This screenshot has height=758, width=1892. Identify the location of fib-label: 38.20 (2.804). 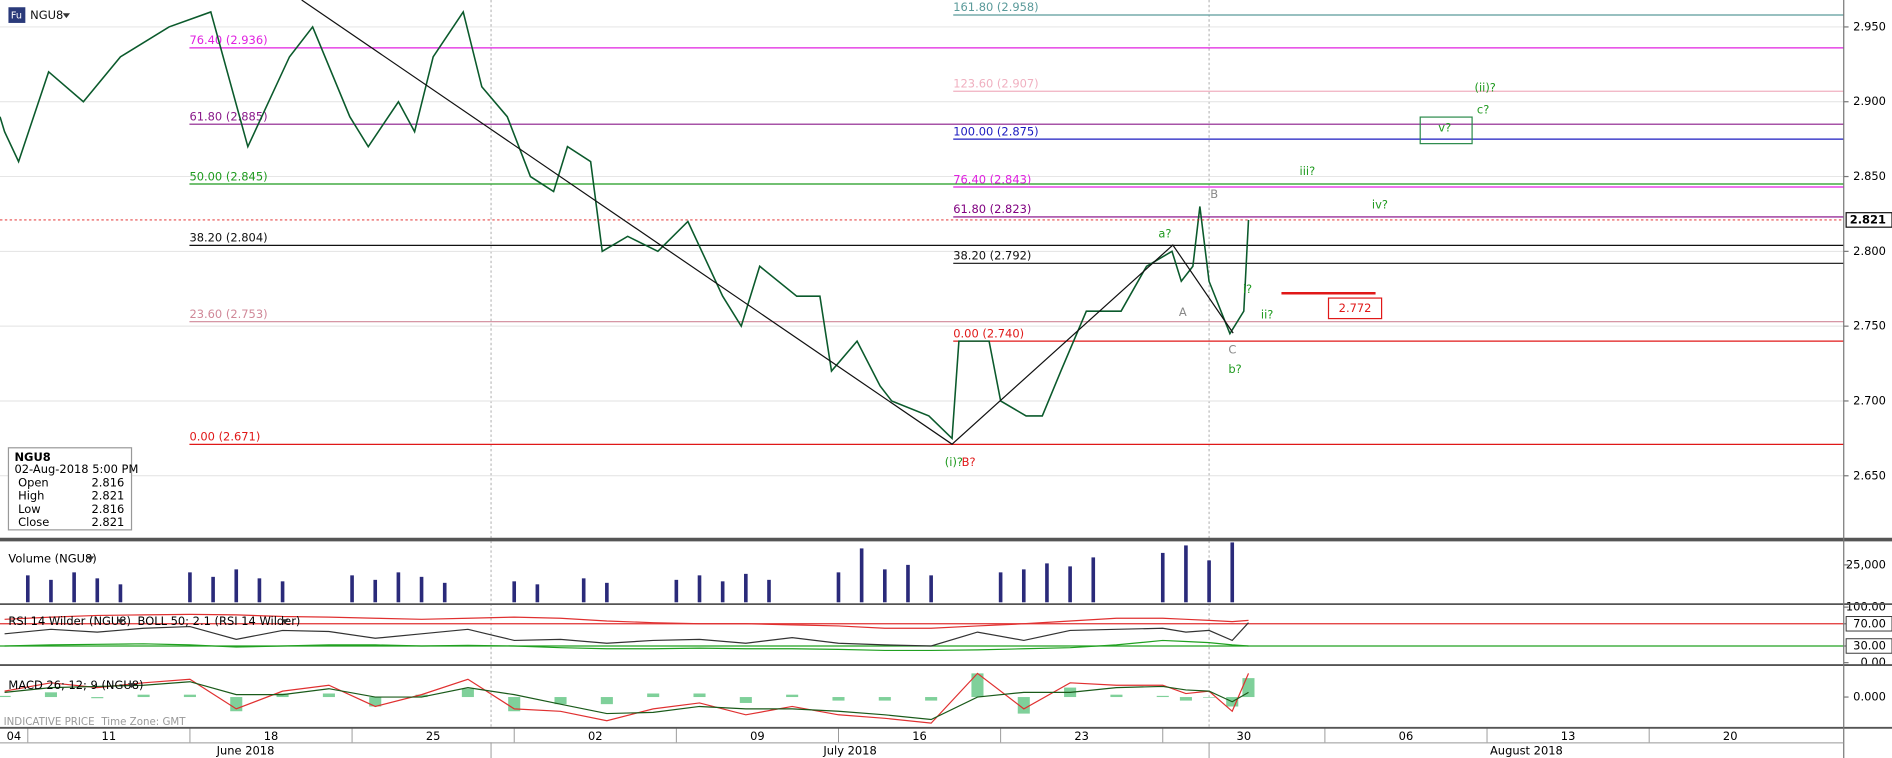
(228, 238).